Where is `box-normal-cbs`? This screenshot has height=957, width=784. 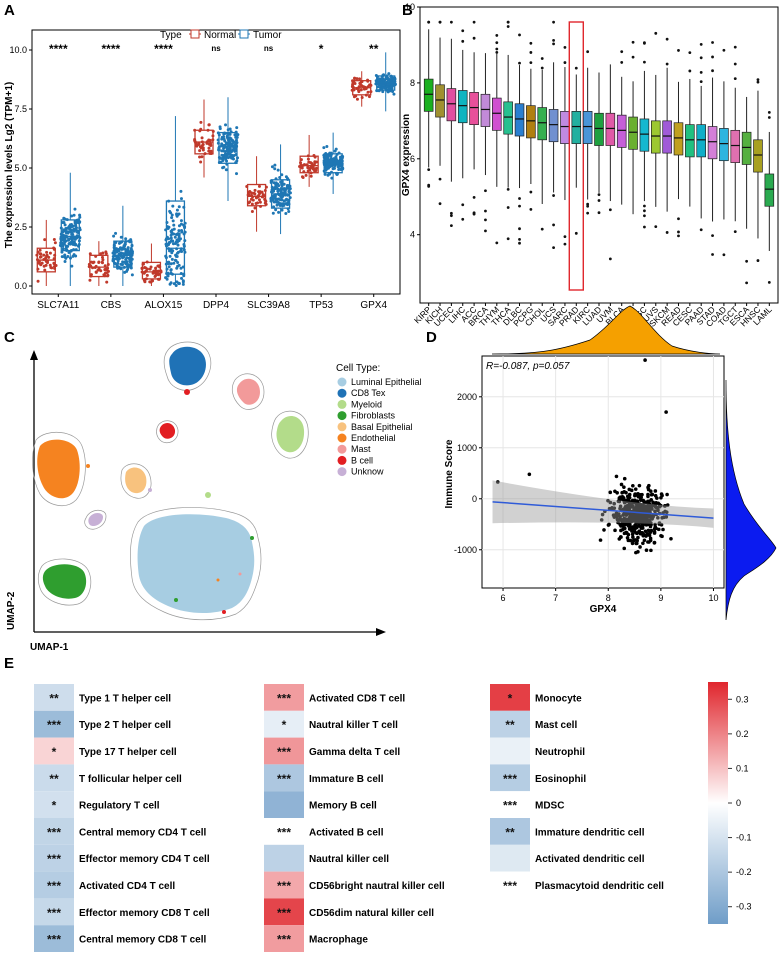
box-normal-cbs is located at coordinates (98, 263).